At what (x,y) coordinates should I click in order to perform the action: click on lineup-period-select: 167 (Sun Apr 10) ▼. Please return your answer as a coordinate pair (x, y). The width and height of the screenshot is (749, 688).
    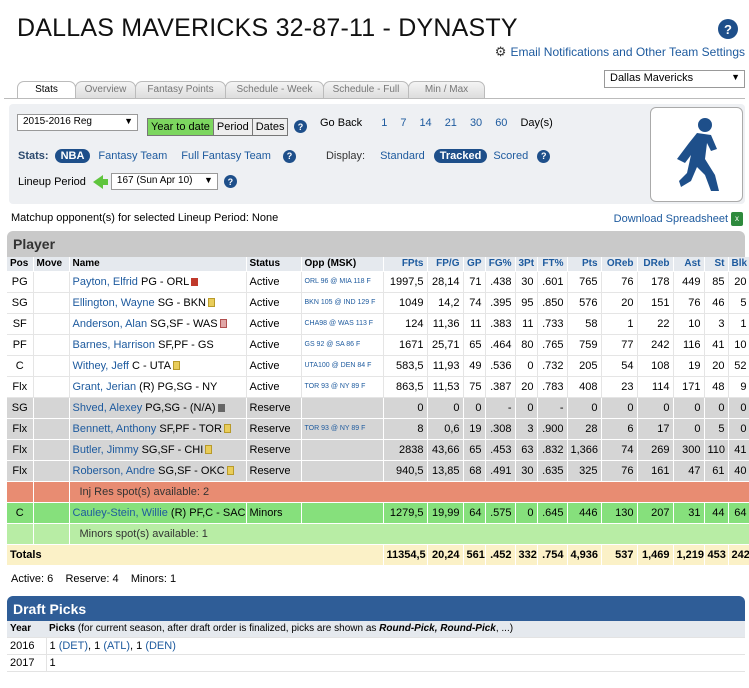
    Looking at the image, I should click on (164, 181).